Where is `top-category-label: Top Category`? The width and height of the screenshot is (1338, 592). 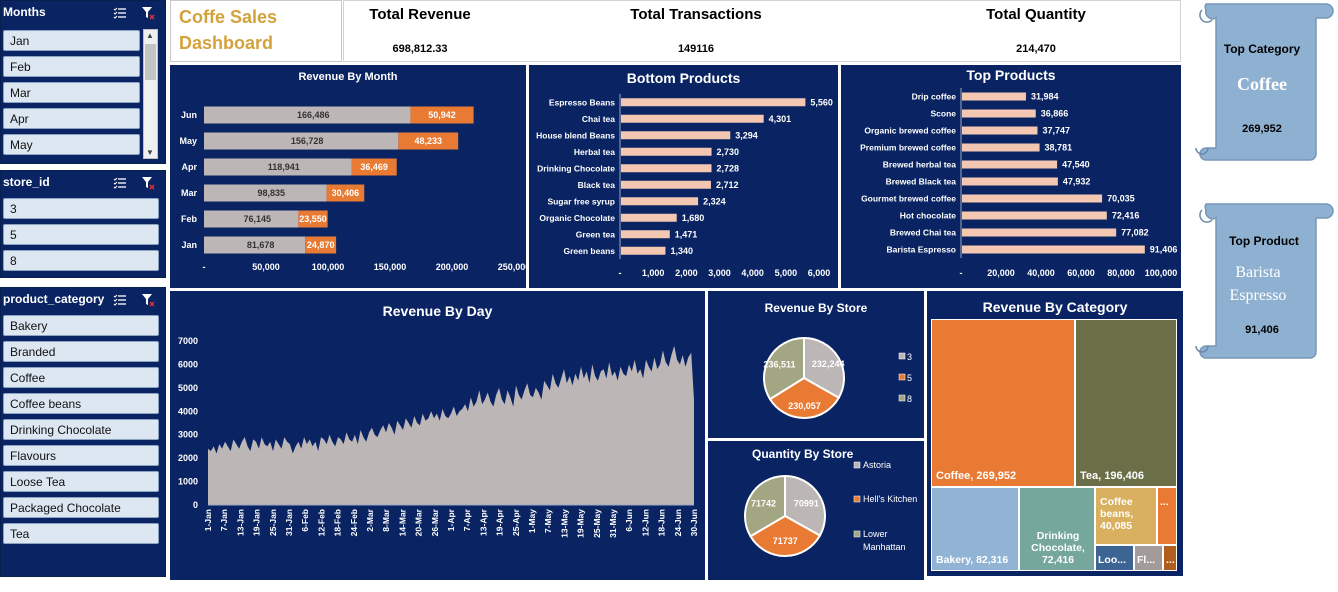 top-category-label: Top Category is located at coordinates (1262, 49).